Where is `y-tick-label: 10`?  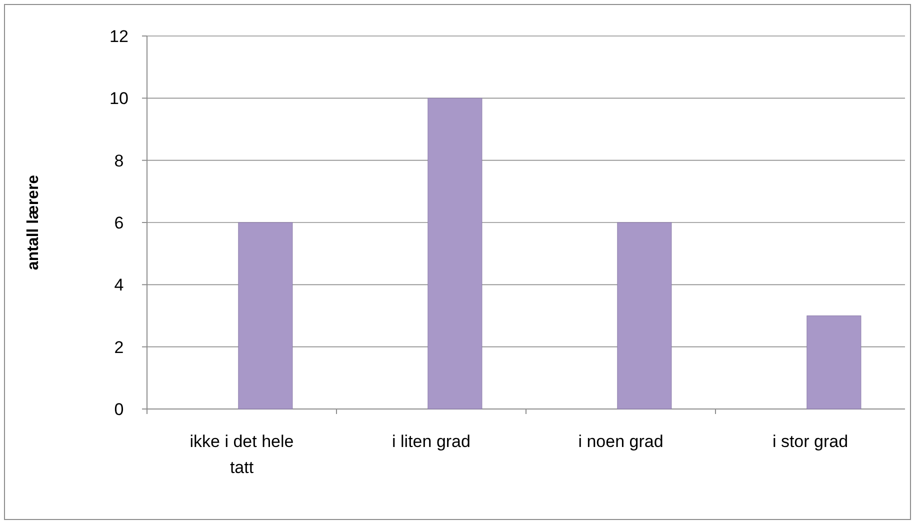
y-tick-label: 10 is located at coordinates (119, 98).